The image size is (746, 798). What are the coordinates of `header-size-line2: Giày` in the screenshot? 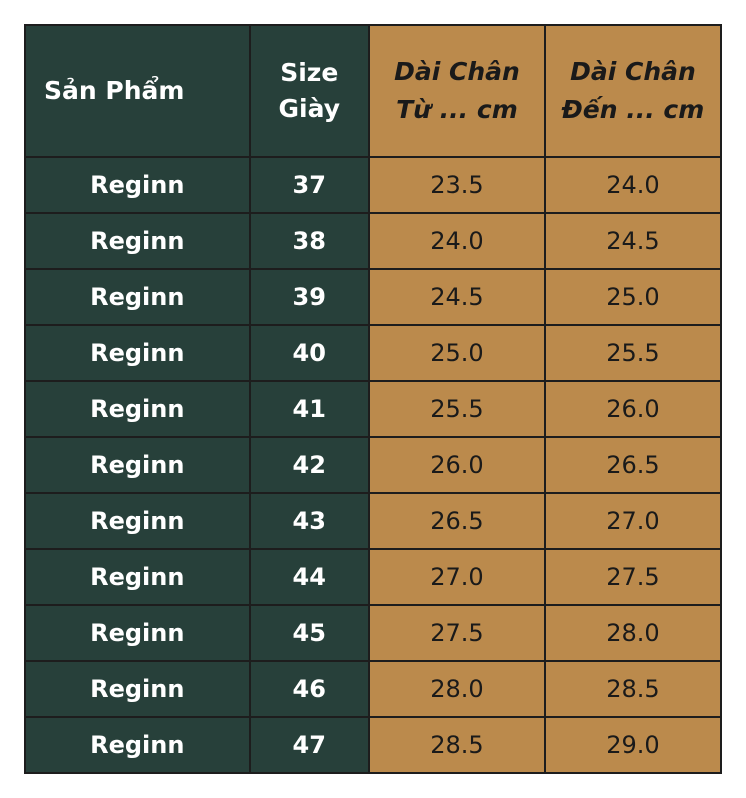 It's located at (309, 108).